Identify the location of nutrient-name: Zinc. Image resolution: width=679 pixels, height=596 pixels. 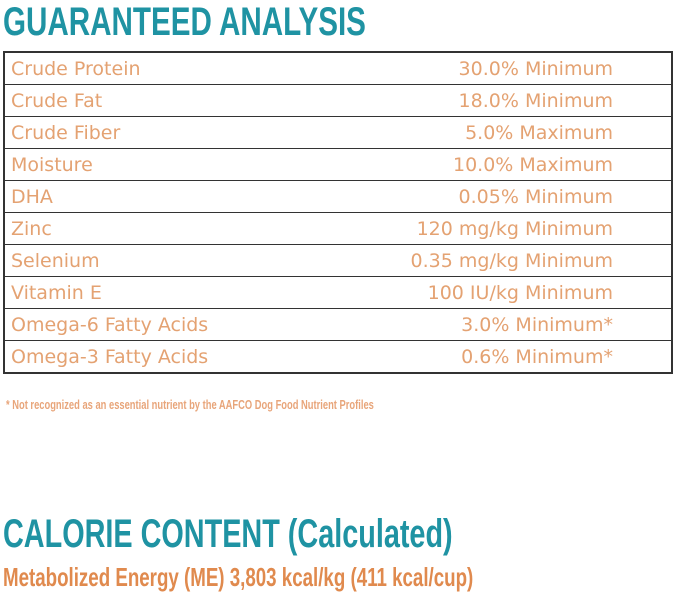
(150, 228).